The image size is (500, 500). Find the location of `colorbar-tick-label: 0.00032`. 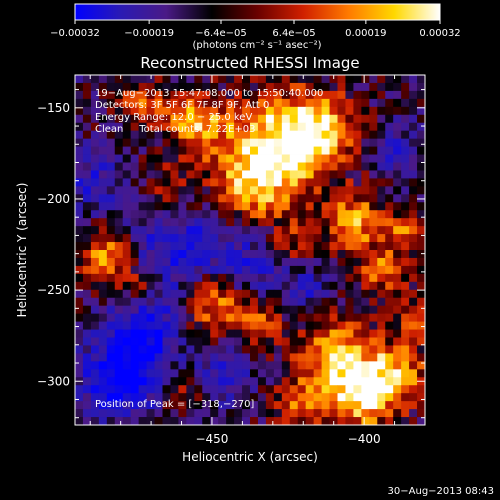

colorbar-tick-label: 0.00032 is located at coordinates (439, 33).